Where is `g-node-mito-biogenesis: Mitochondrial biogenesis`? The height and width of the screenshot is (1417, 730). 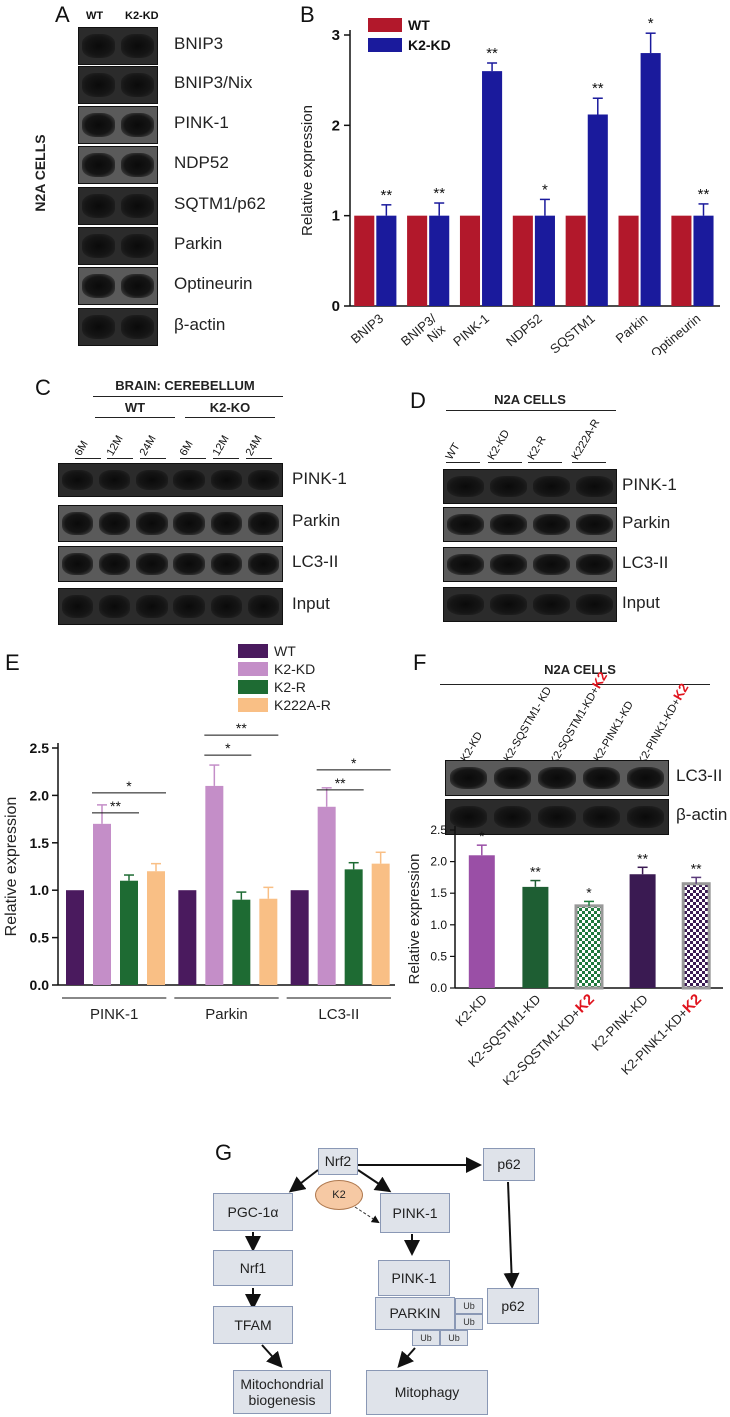 g-node-mito-biogenesis: Mitochondrial biogenesis is located at coordinates (282, 1392).